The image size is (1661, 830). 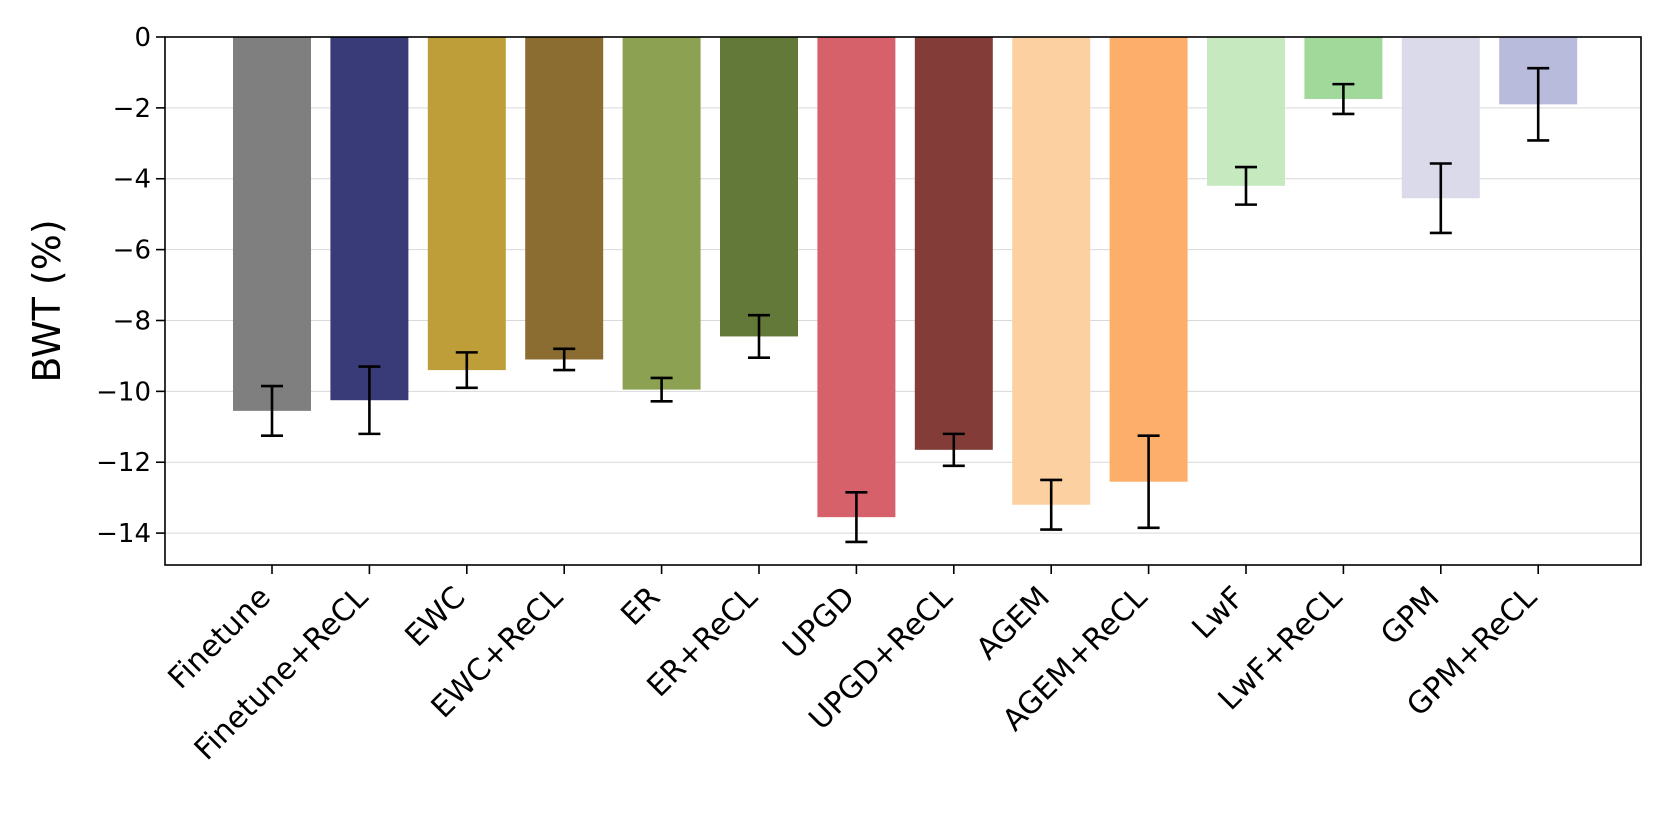 What do you see at coordinates (1219, 613) in the screenshot?
I see `x-tick-label: LwF` at bounding box center [1219, 613].